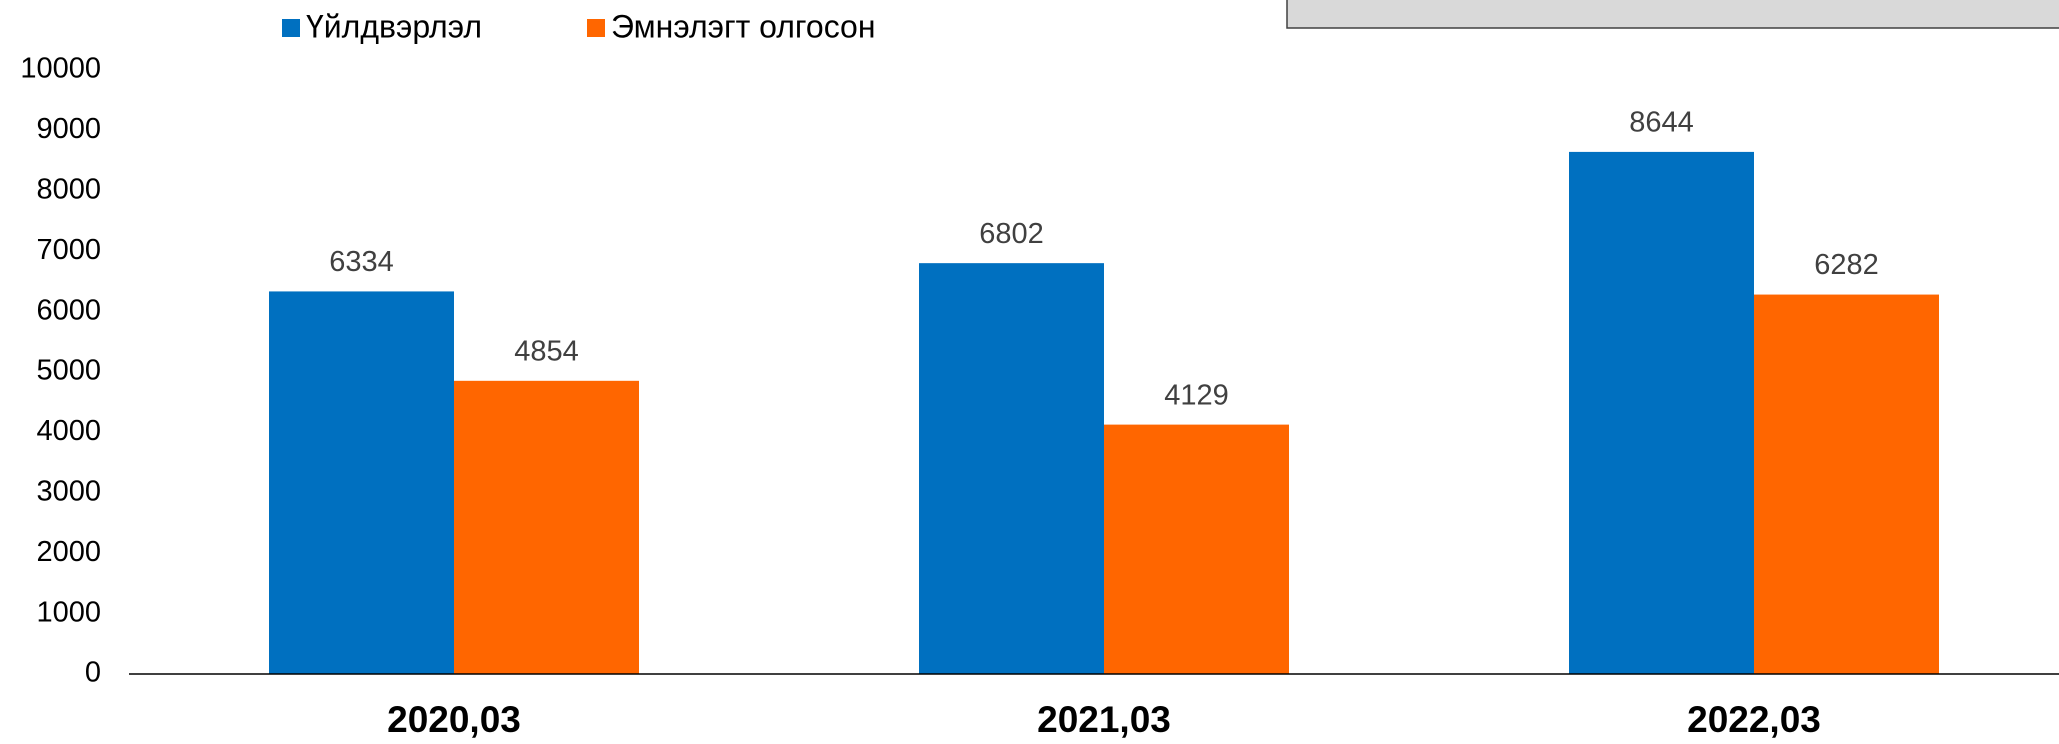  I want to click on y-tick-label: 0, so click(93, 673).